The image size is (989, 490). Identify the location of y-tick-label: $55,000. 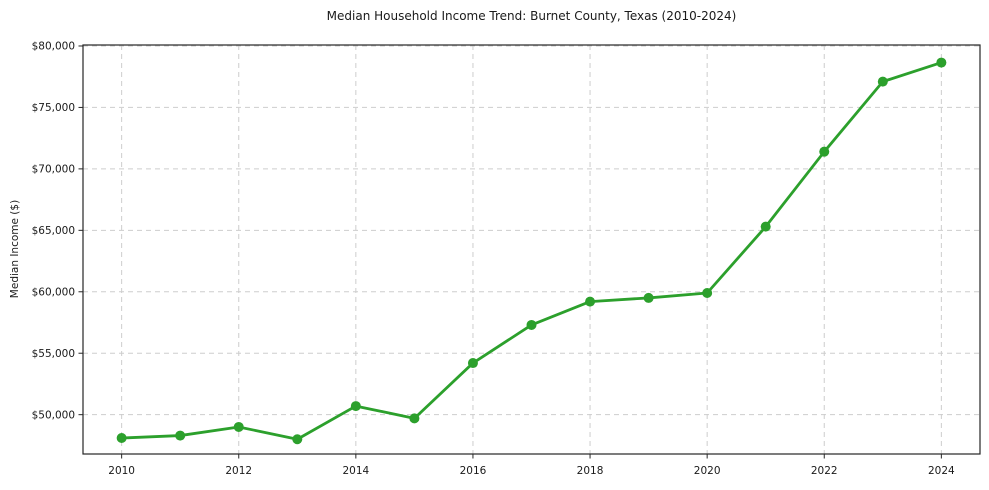
(53, 354).